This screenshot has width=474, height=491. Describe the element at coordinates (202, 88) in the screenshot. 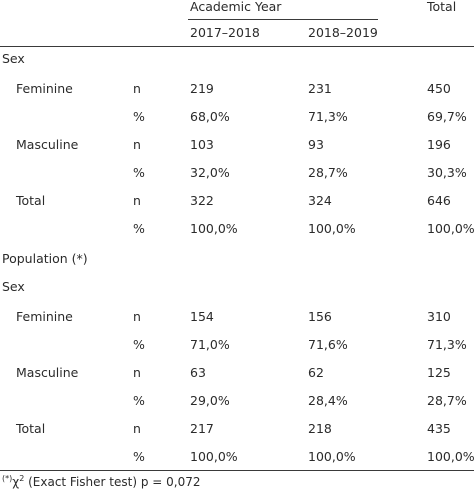

I see `cell-2017-2018: 219` at that location.